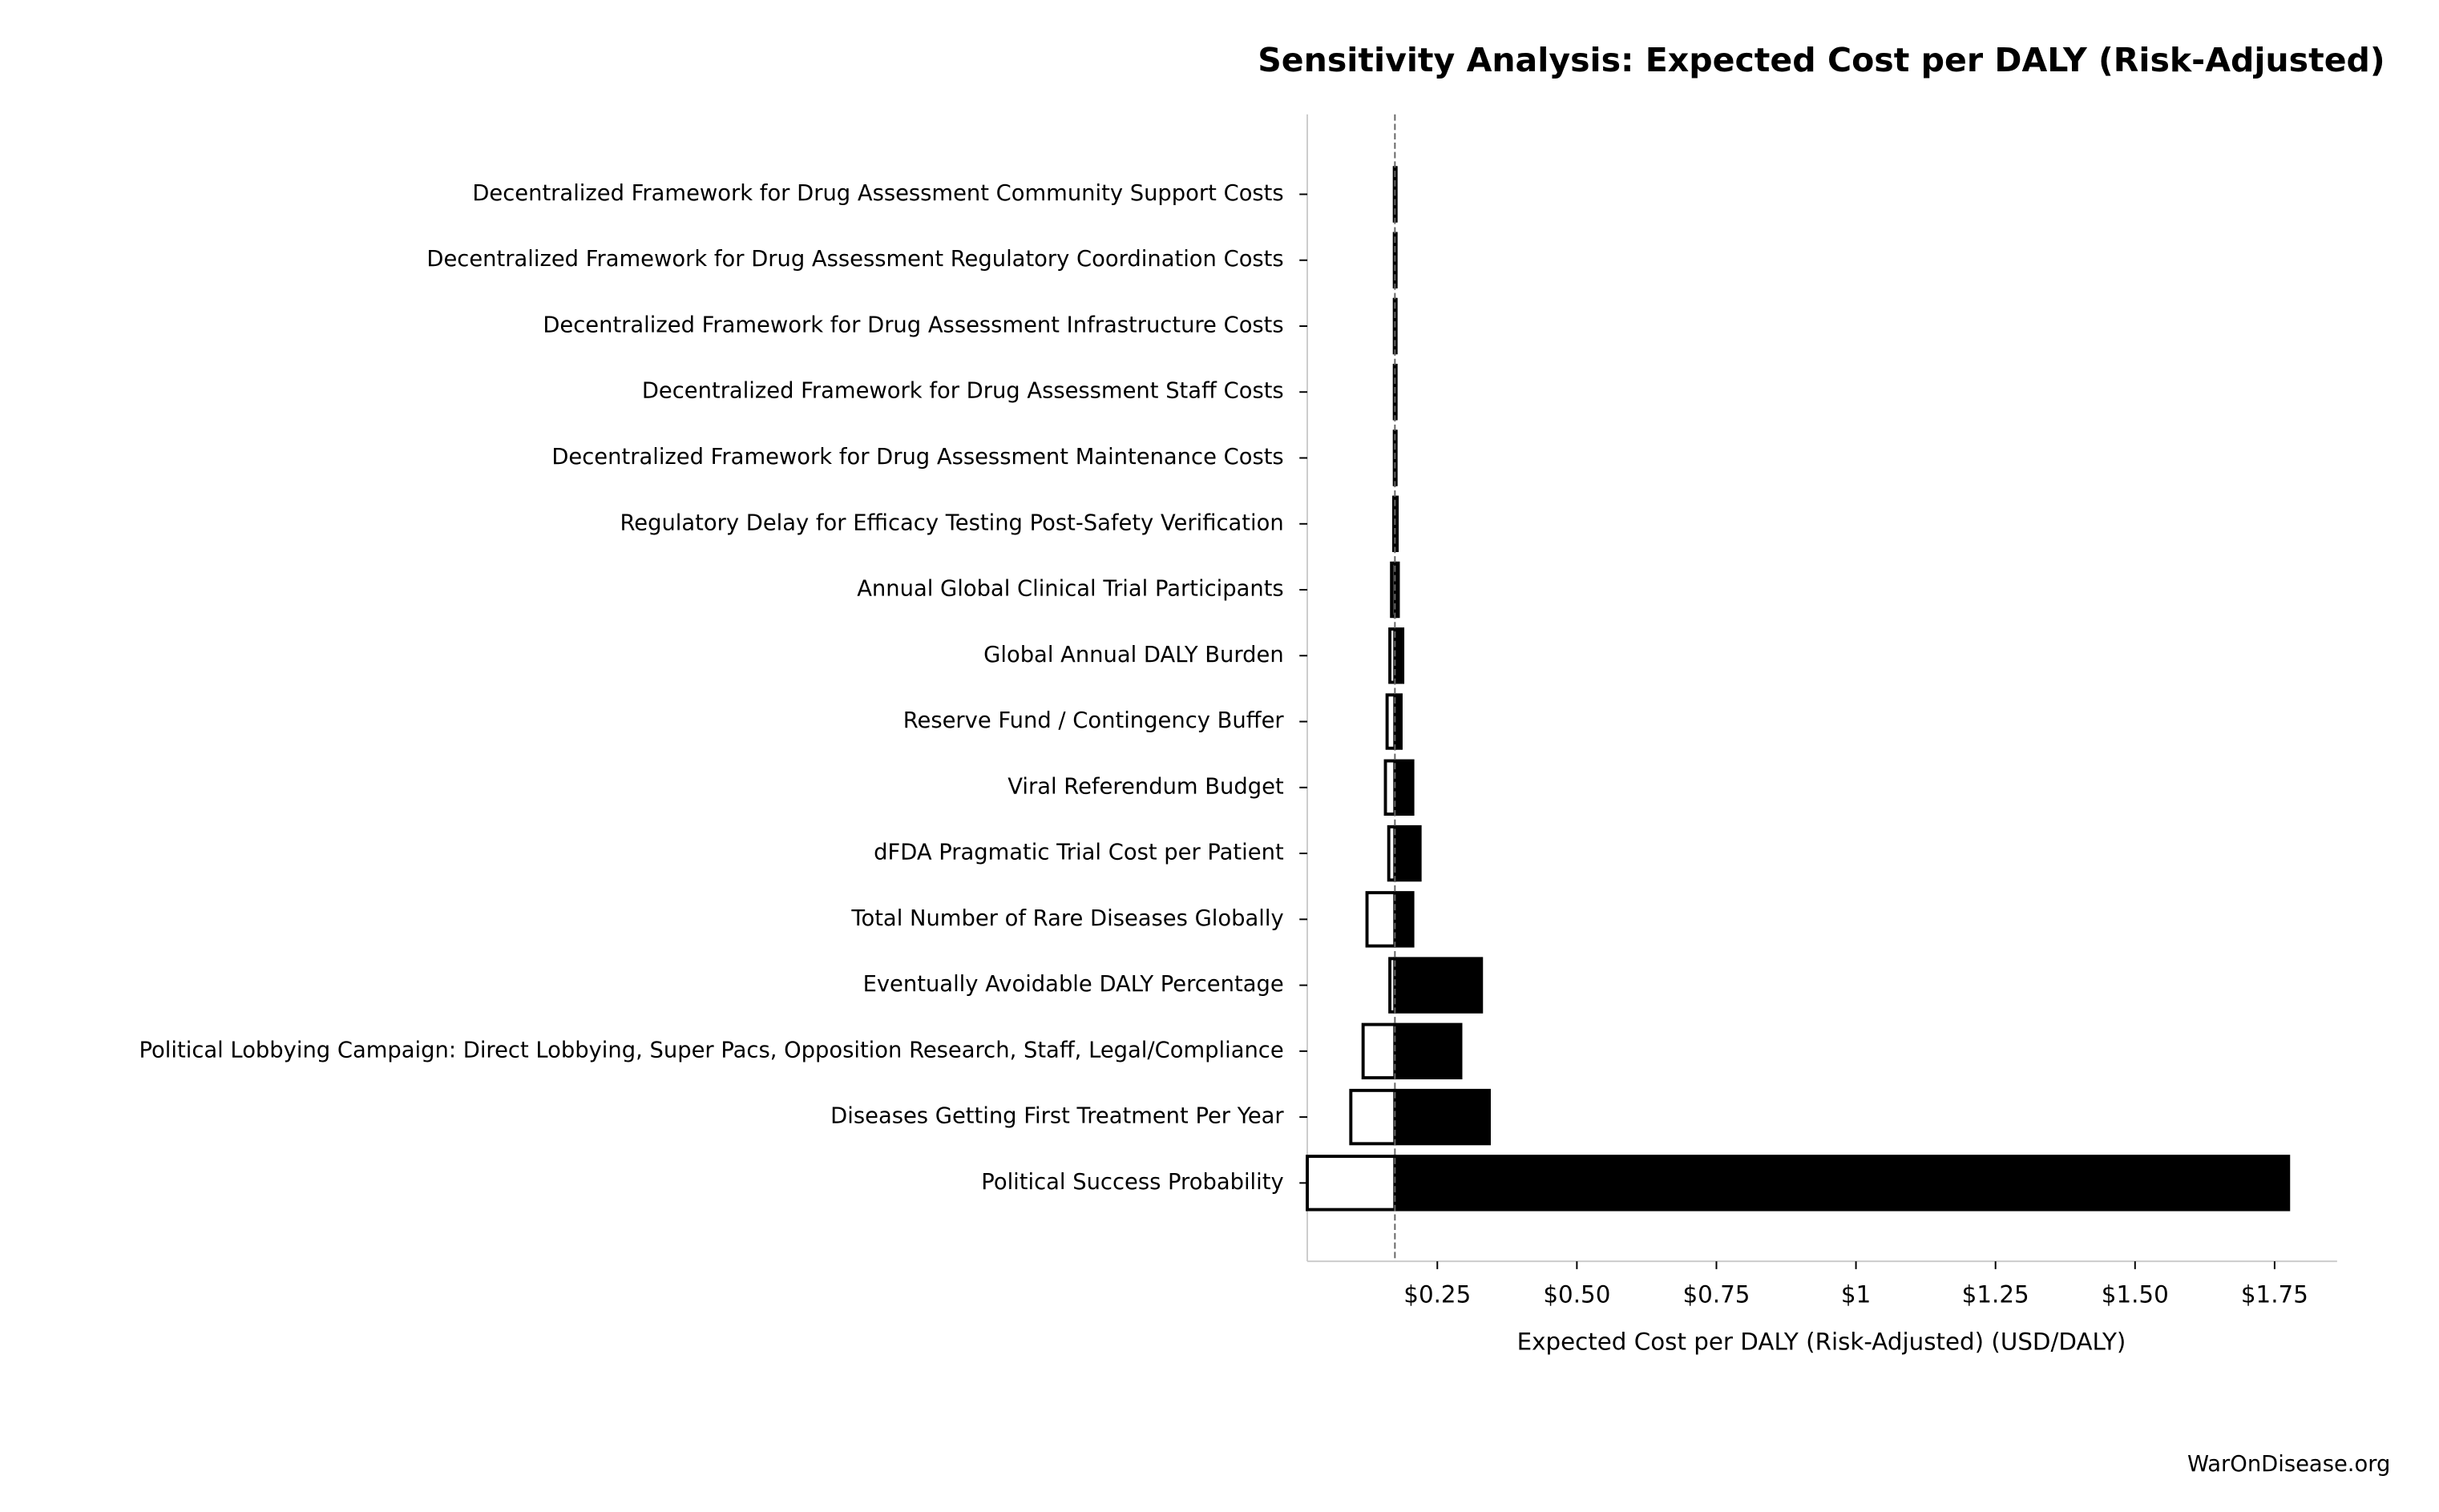 The height and width of the screenshot is (1512, 2439). I want to click on y-tick-label: Viral Referendum Budget, so click(1146, 786).